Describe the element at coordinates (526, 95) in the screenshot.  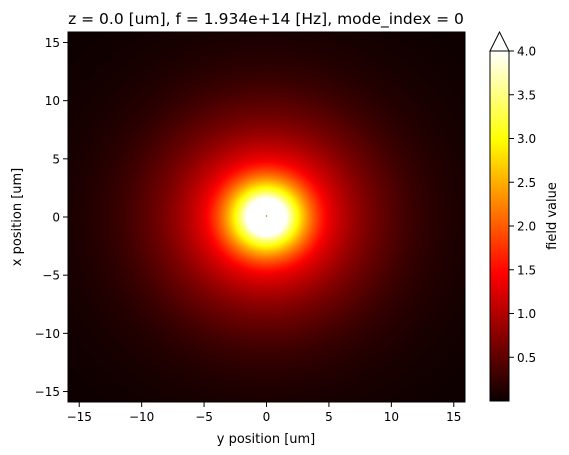
I see `colorbar-tick-label: 3.5` at that location.